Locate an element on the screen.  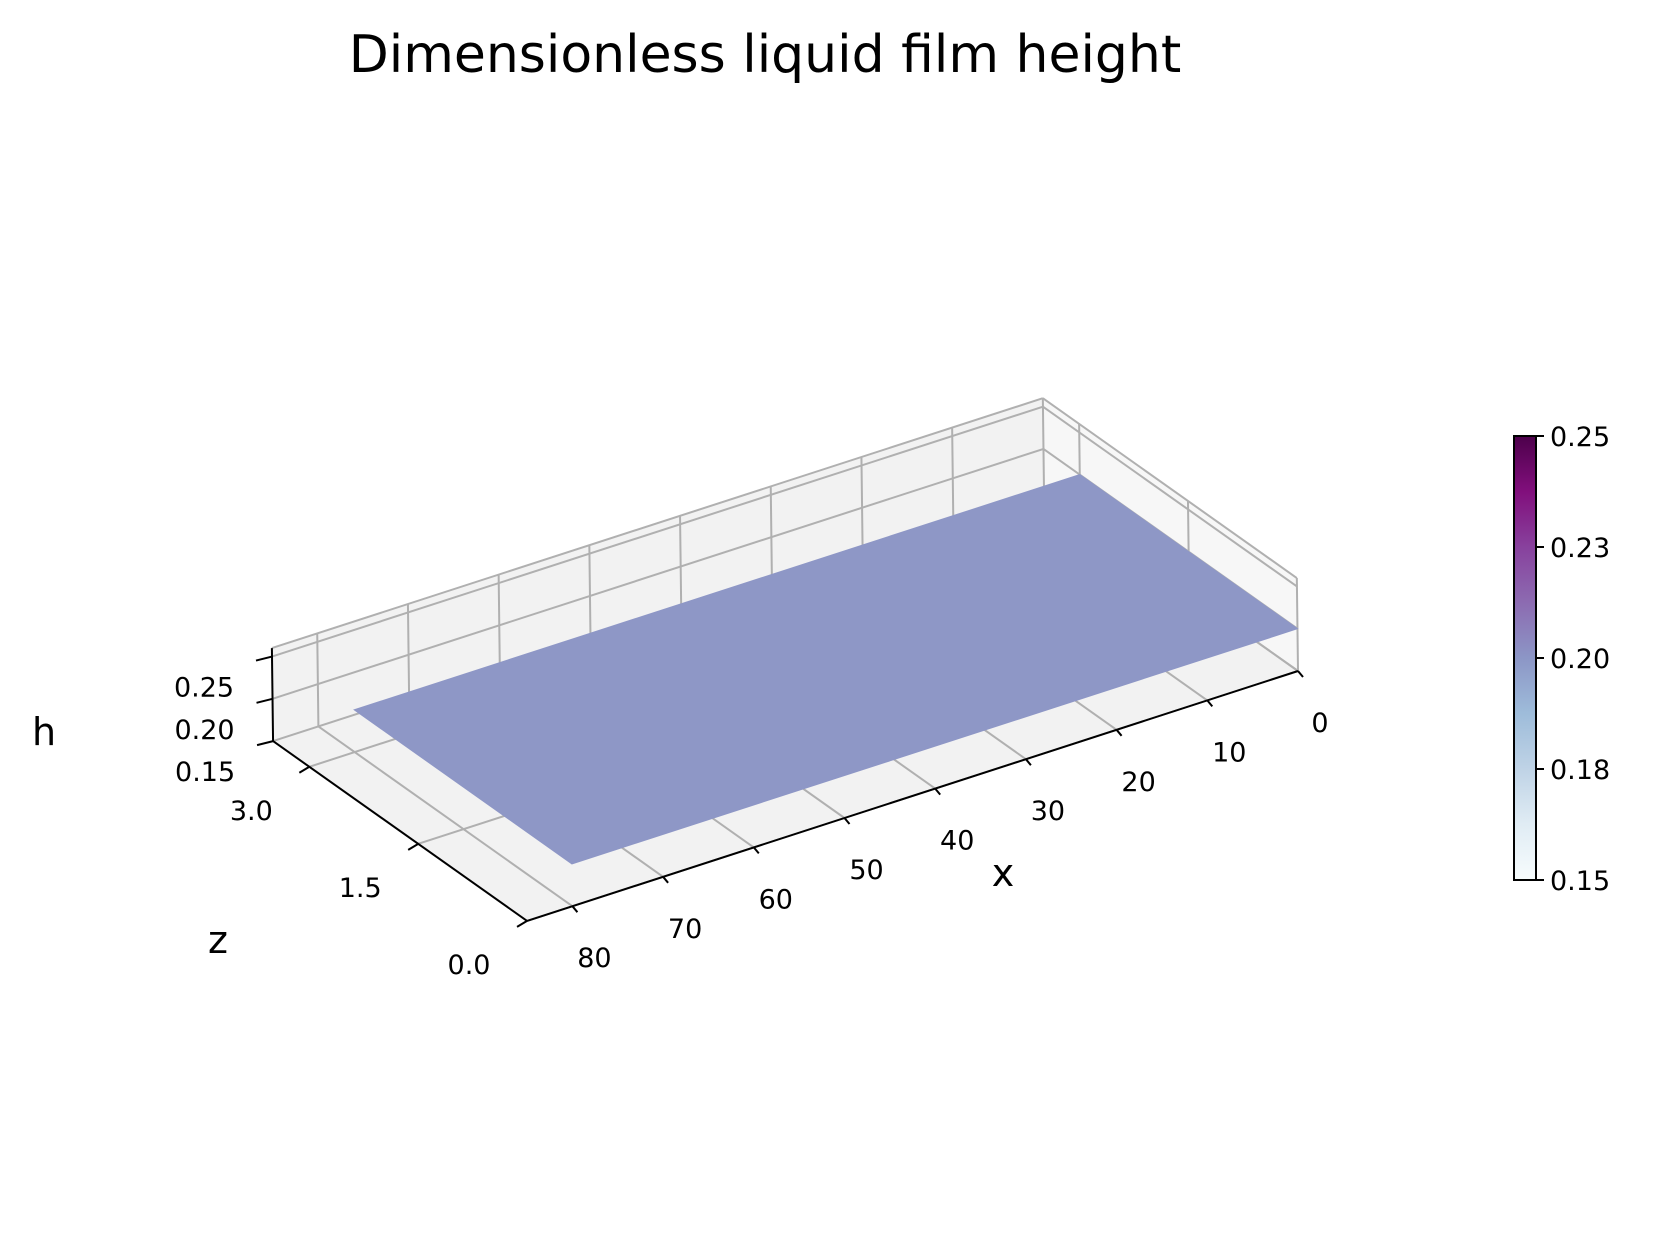
h-tick-label: 0.15 is located at coordinates (205, 772).